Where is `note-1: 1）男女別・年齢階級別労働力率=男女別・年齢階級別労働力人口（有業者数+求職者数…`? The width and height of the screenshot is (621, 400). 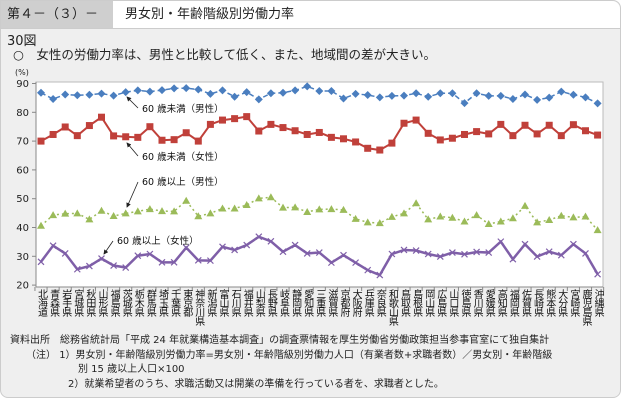 note-1: 1）男女別・年齢階級別労働力率=男女別・年齢階級別労働力人口（有業者数+求職者数… is located at coordinates (306, 355).